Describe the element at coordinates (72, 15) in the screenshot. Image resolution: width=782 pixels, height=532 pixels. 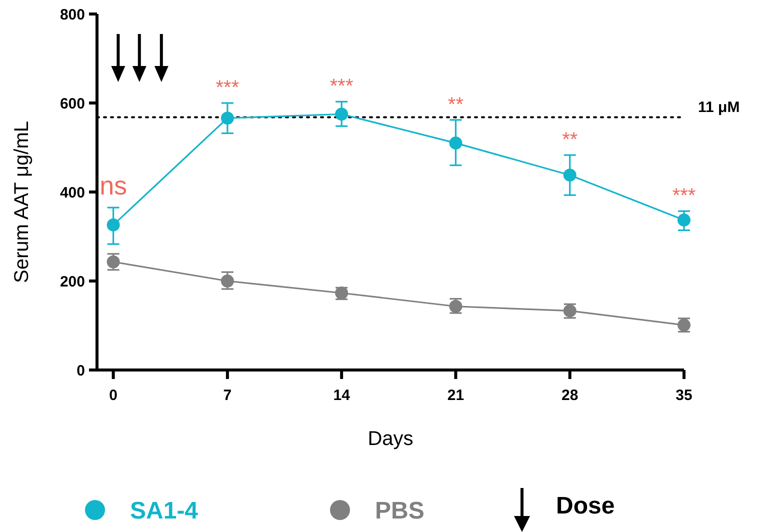
I see `y-tick-label: 800` at that location.